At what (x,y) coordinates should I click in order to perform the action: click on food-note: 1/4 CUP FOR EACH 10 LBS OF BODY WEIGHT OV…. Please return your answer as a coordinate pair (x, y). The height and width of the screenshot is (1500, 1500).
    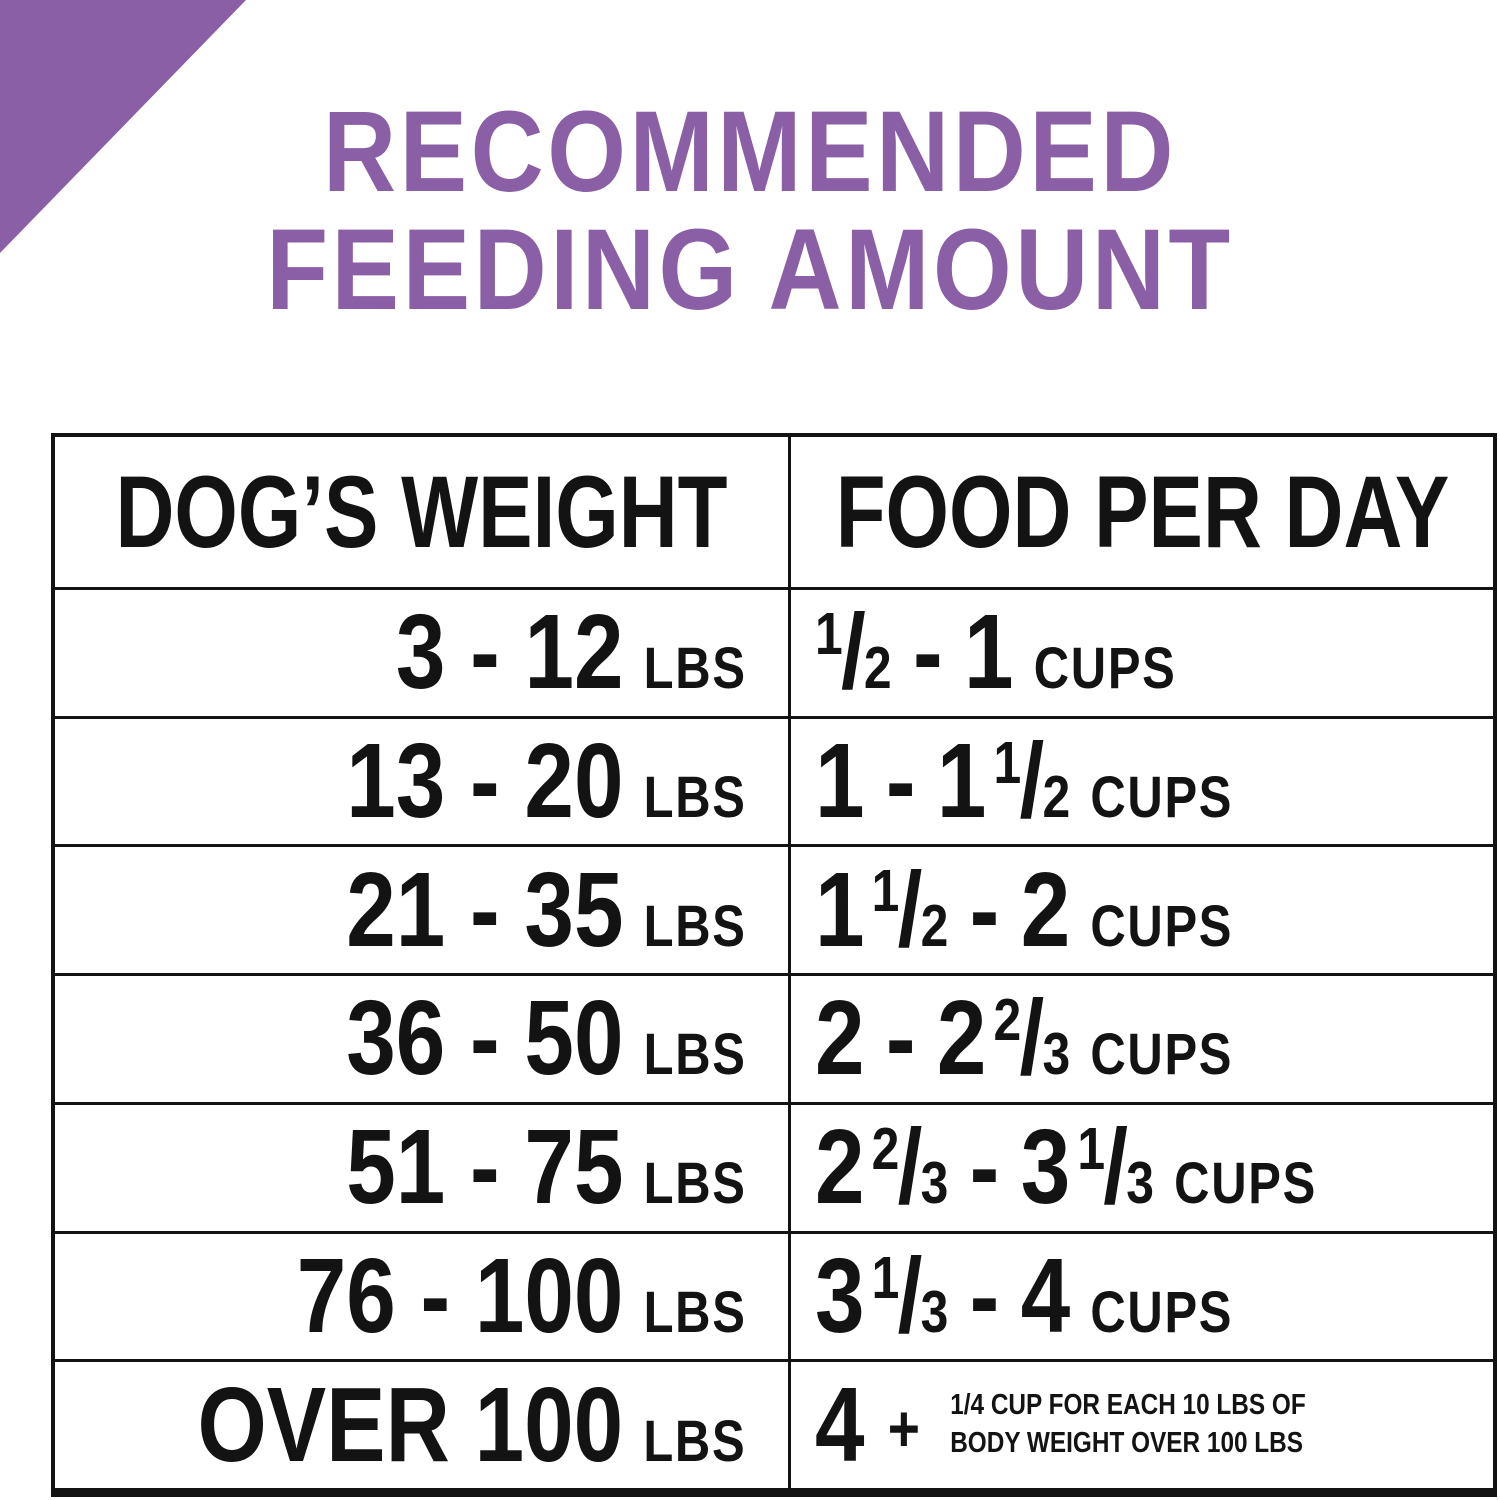
    Looking at the image, I should click on (1128, 1424).